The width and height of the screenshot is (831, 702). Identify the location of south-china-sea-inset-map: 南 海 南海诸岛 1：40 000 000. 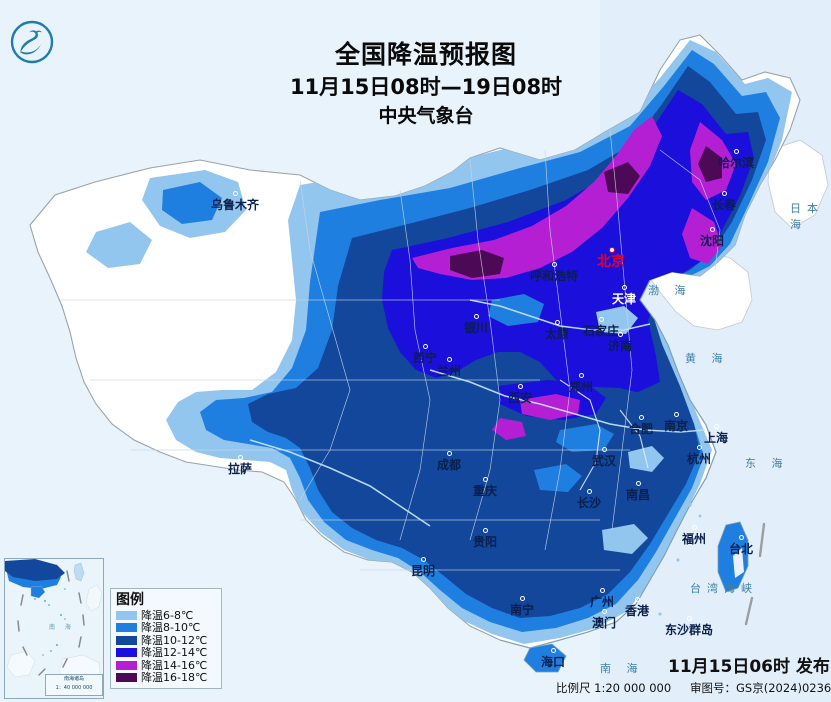
(54, 628).